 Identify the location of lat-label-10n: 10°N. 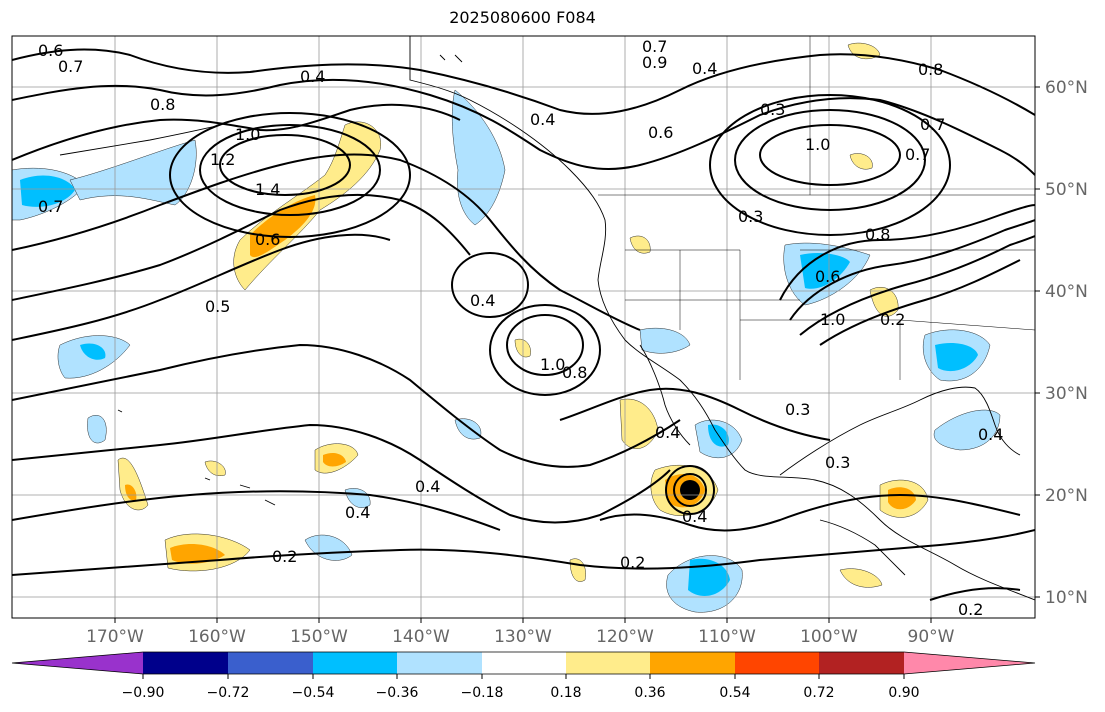
(1066, 598).